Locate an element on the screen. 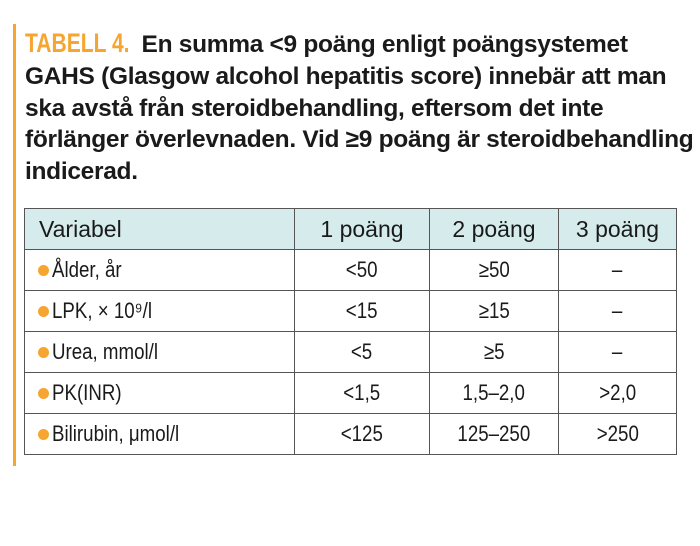 The width and height of the screenshot is (700, 546). score-value: 1,5–2,0 is located at coordinates (494, 392).